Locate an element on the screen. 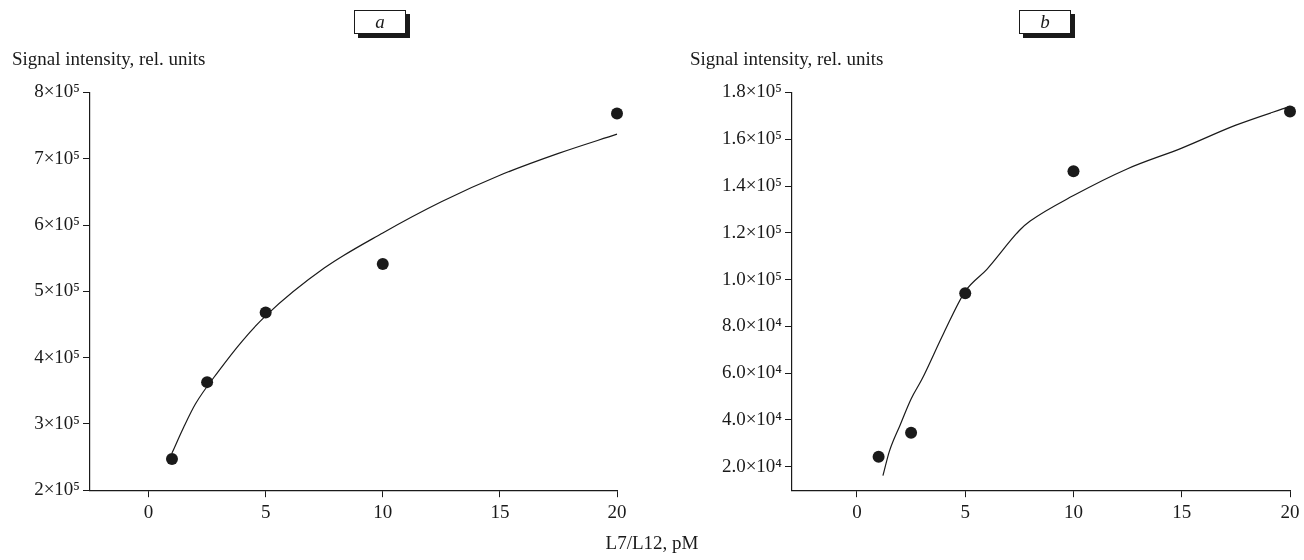 This screenshot has height=560, width=1304. y-tick-label: 5×10⁵ is located at coordinates (57, 290).